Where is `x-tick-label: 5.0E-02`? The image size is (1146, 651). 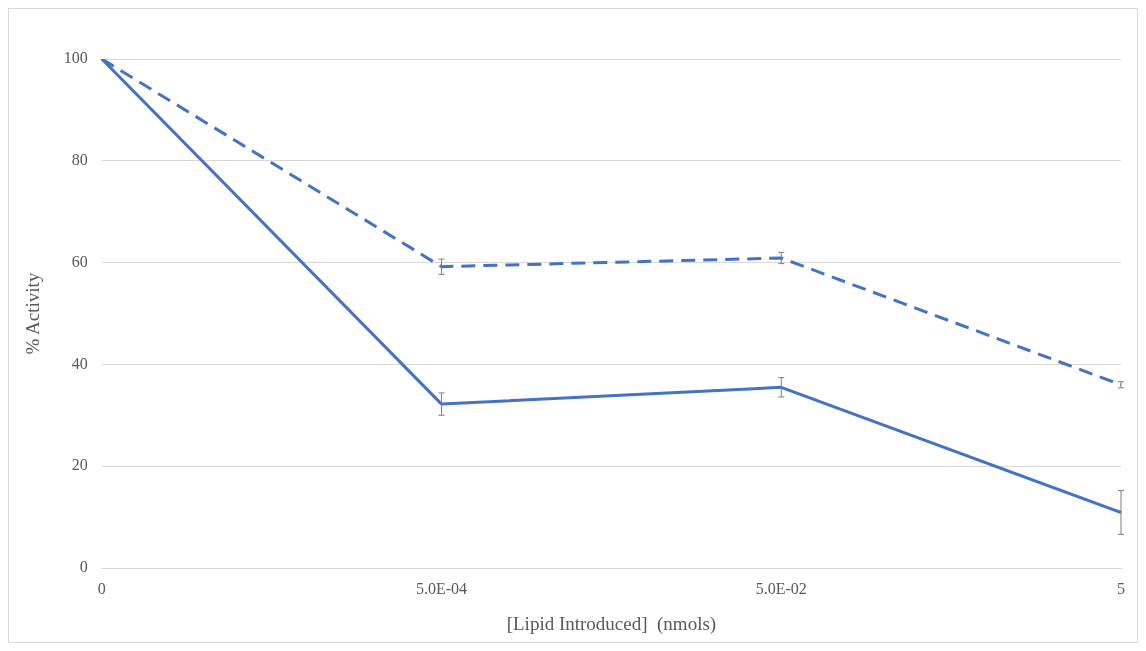 x-tick-label: 5.0E-02 is located at coordinates (781, 588).